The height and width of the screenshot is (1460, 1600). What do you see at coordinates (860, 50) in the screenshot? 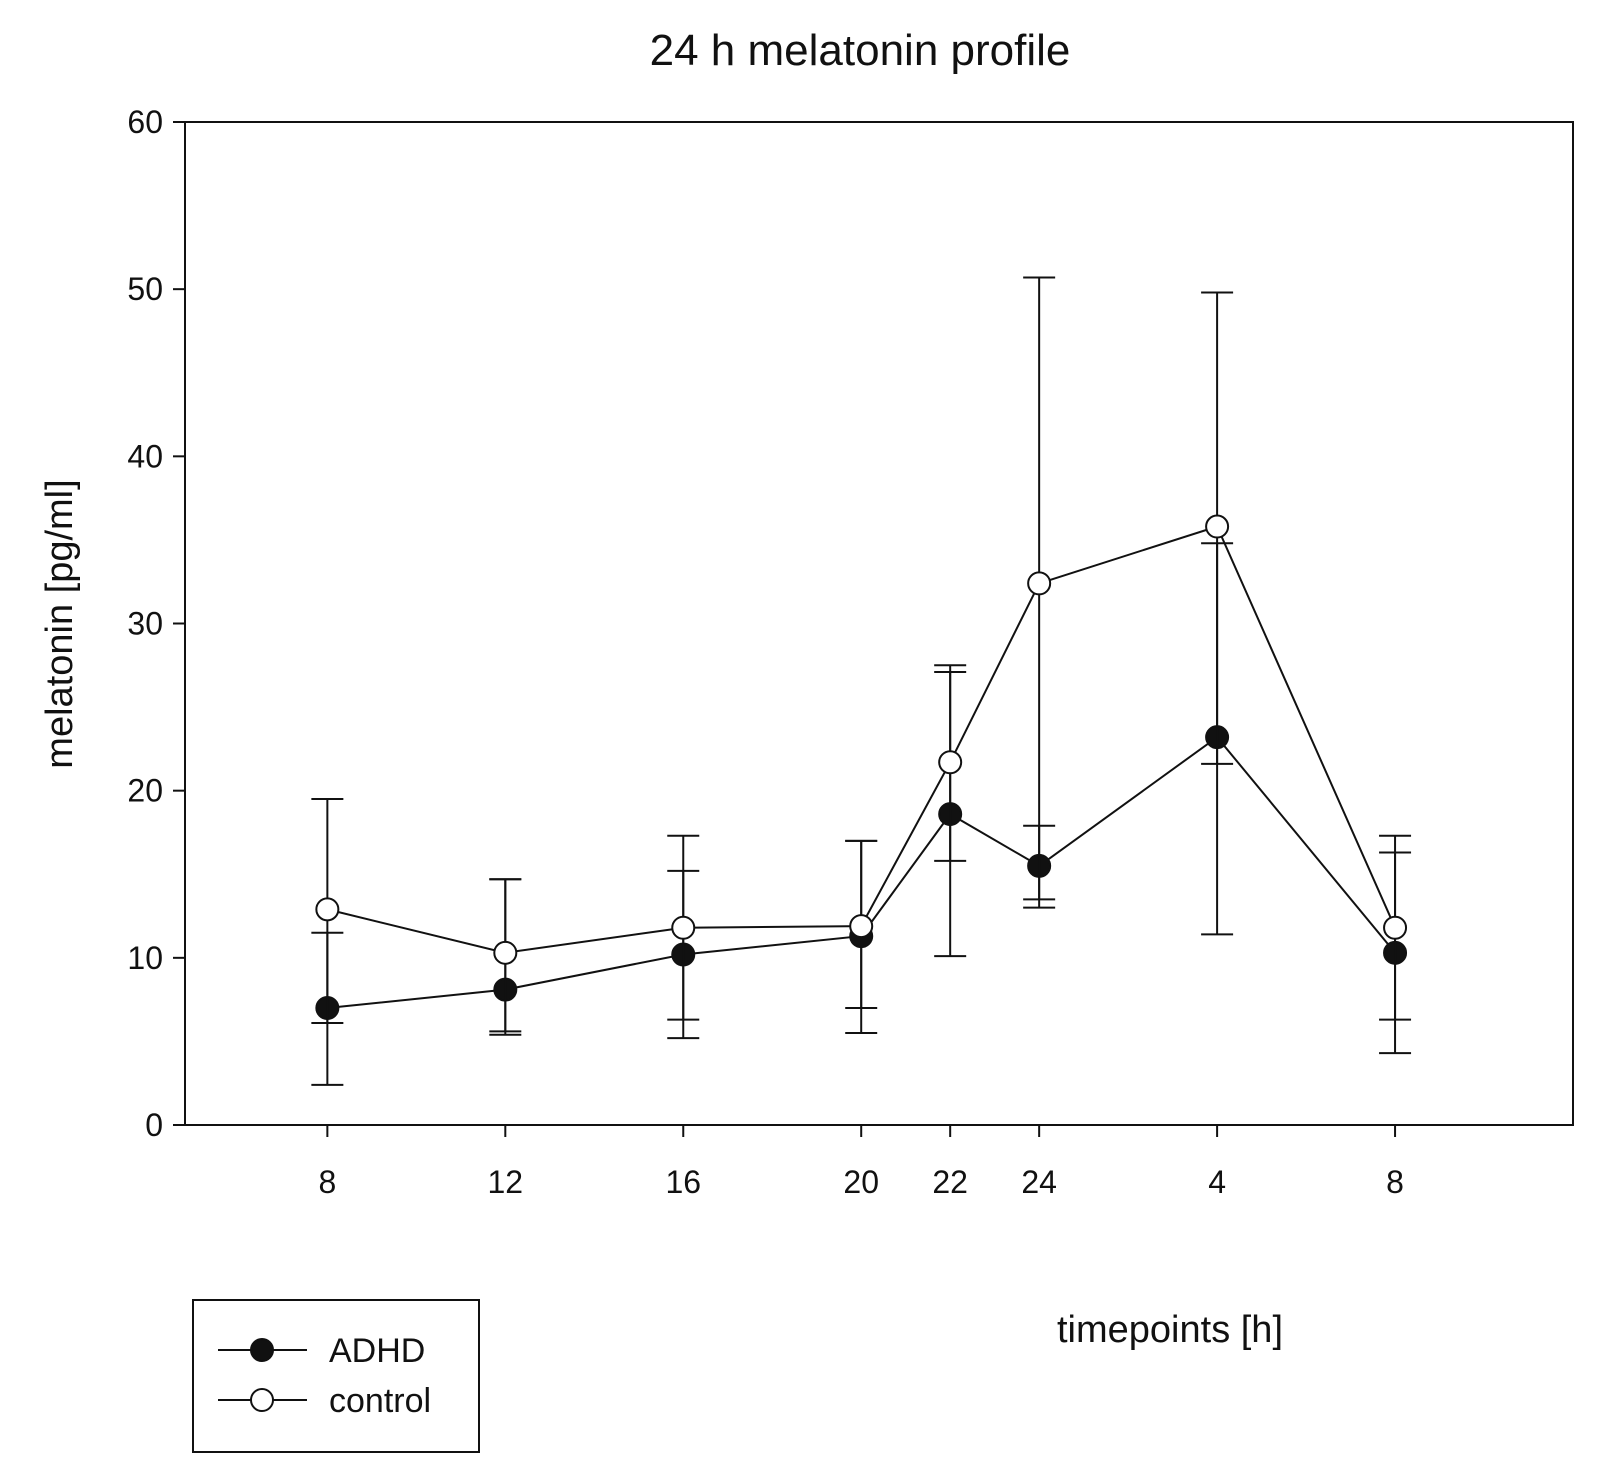
I see `chart-title: 24 h melatonin profile` at bounding box center [860, 50].